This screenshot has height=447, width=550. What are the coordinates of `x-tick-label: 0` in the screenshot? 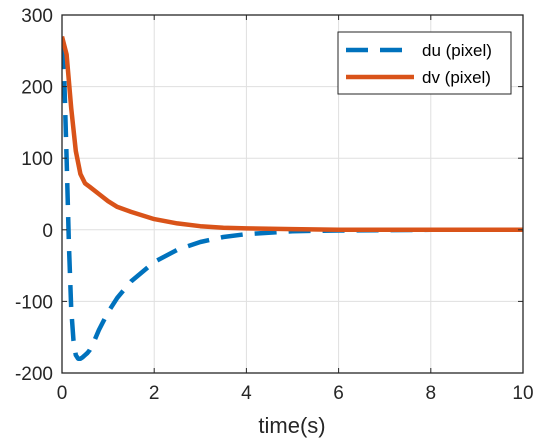 It's located at (62, 393).